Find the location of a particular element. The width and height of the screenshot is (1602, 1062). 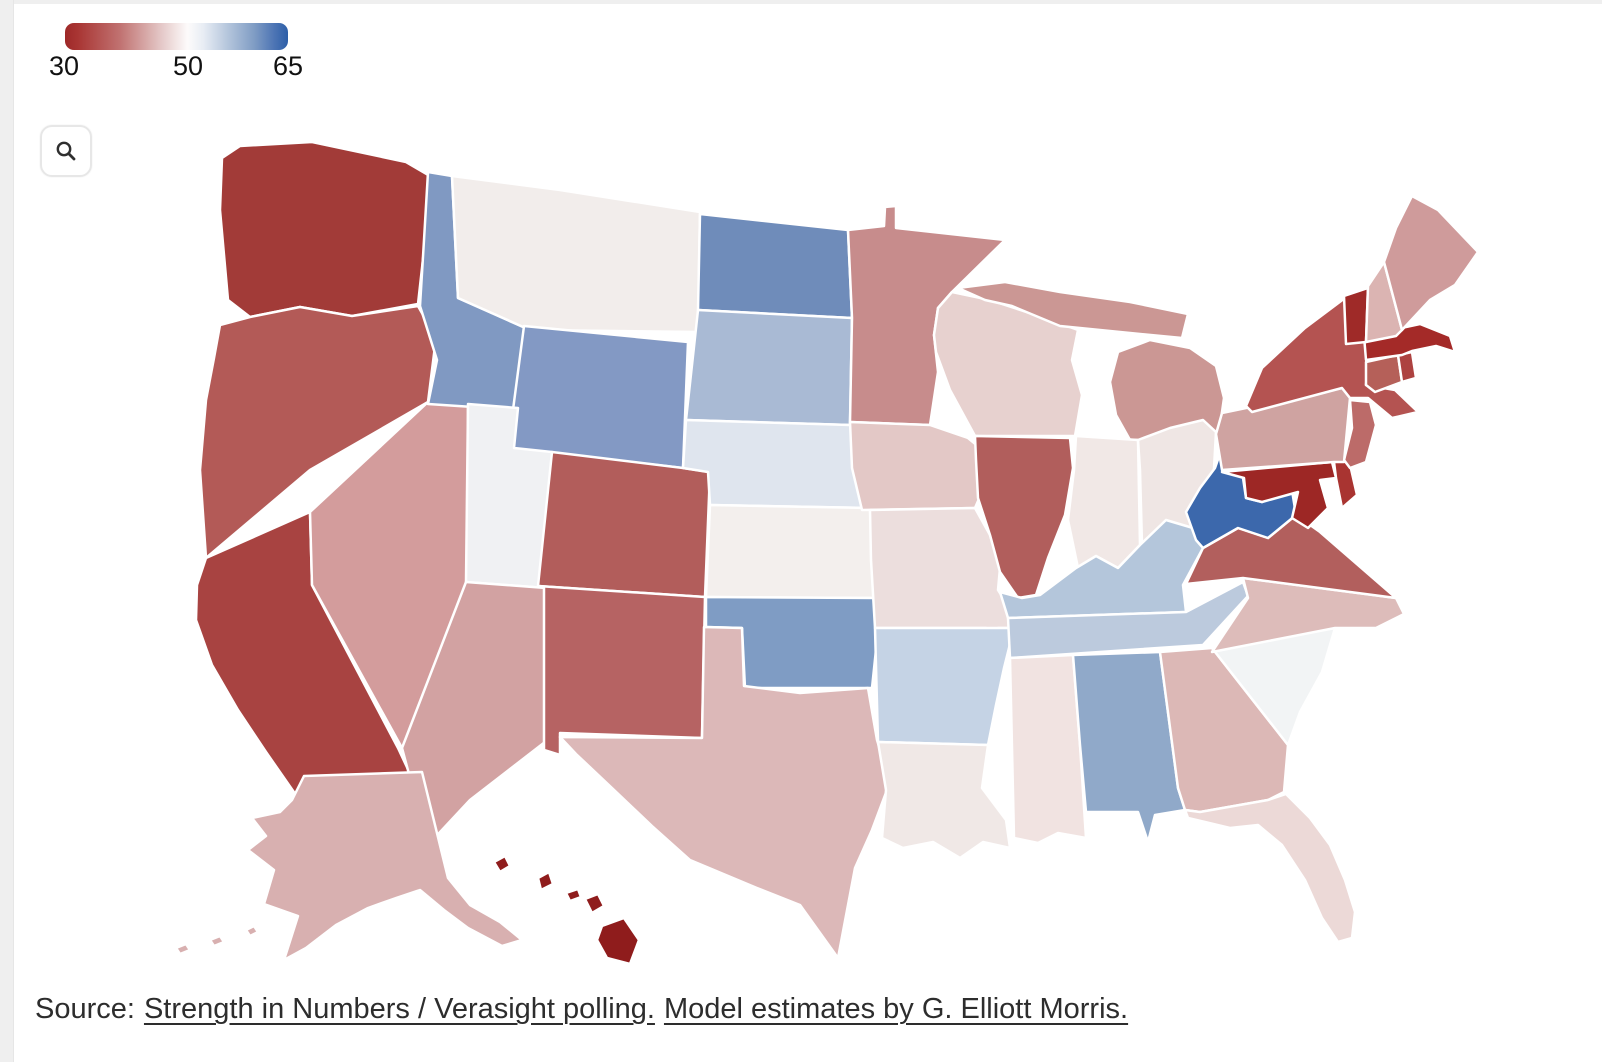

state-TX is located at coordinates (725, 792).